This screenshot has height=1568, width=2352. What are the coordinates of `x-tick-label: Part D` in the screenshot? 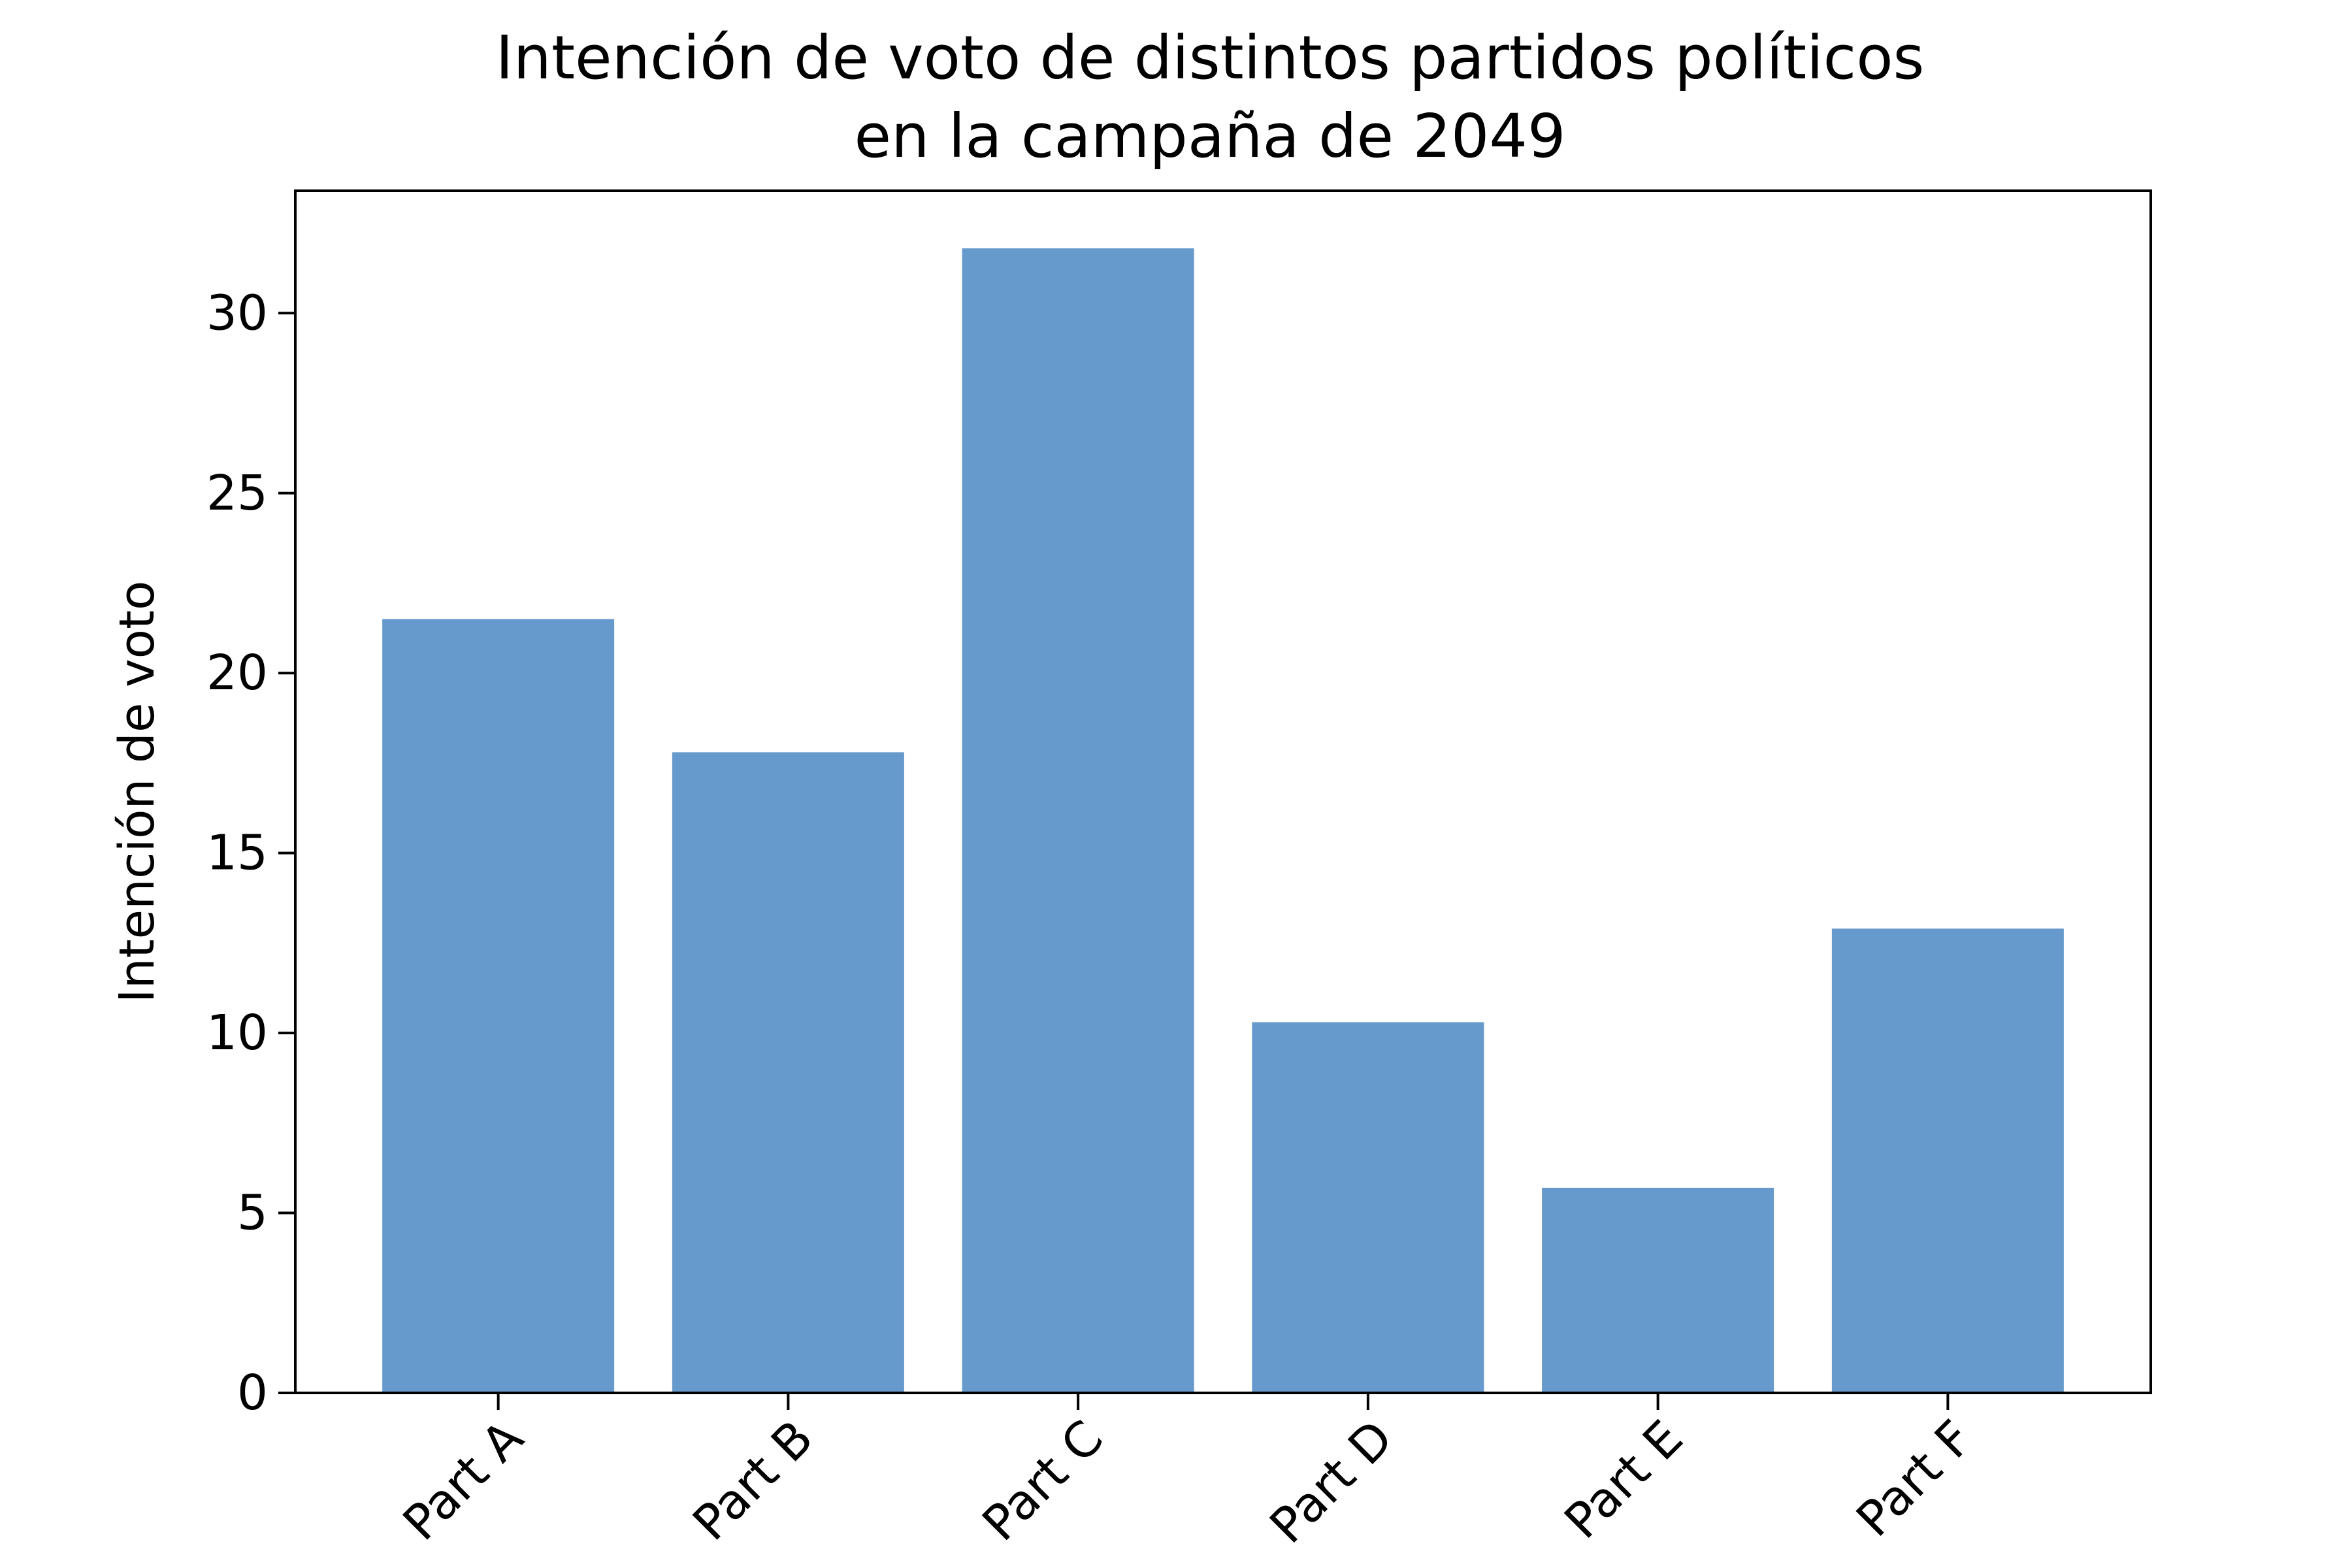 It's located at (1332, 1482).